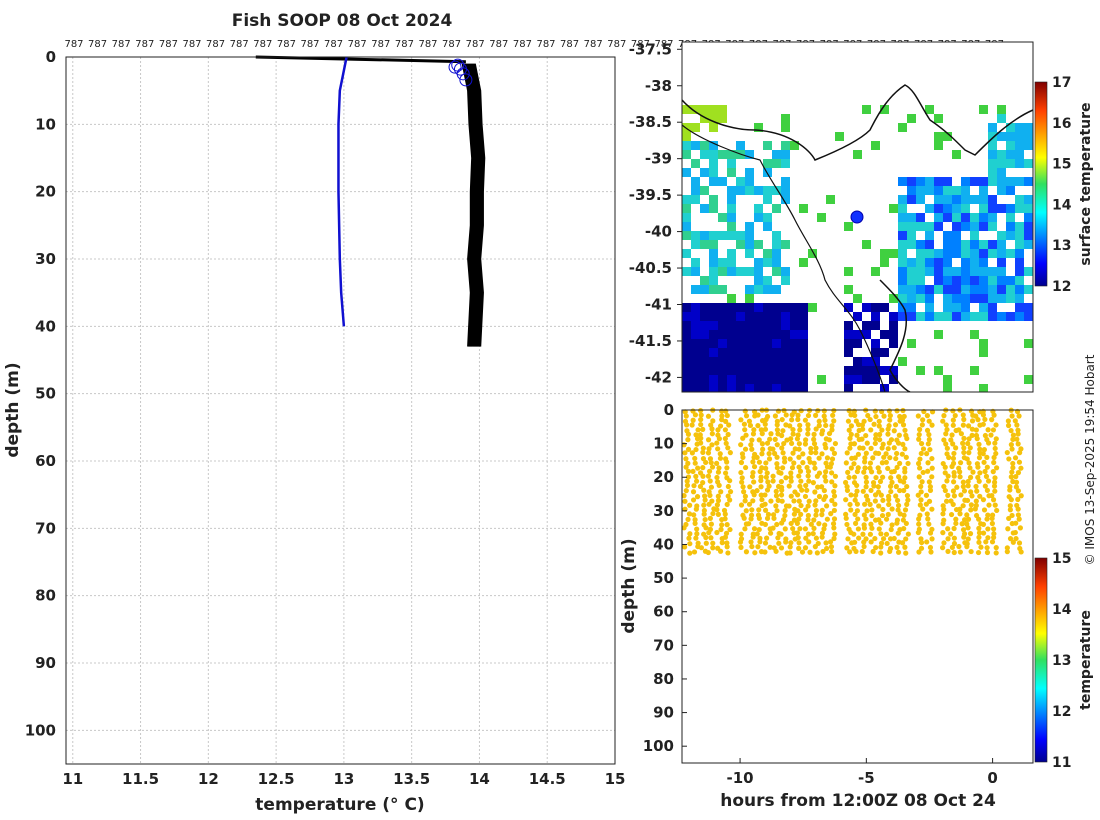 The width and height of the screenshot is (1100, 820). What do you see at coordinates (740, 778) in the screenshot?
I see `ts-x-tick-label: -10` at bounding box center [740, 778].